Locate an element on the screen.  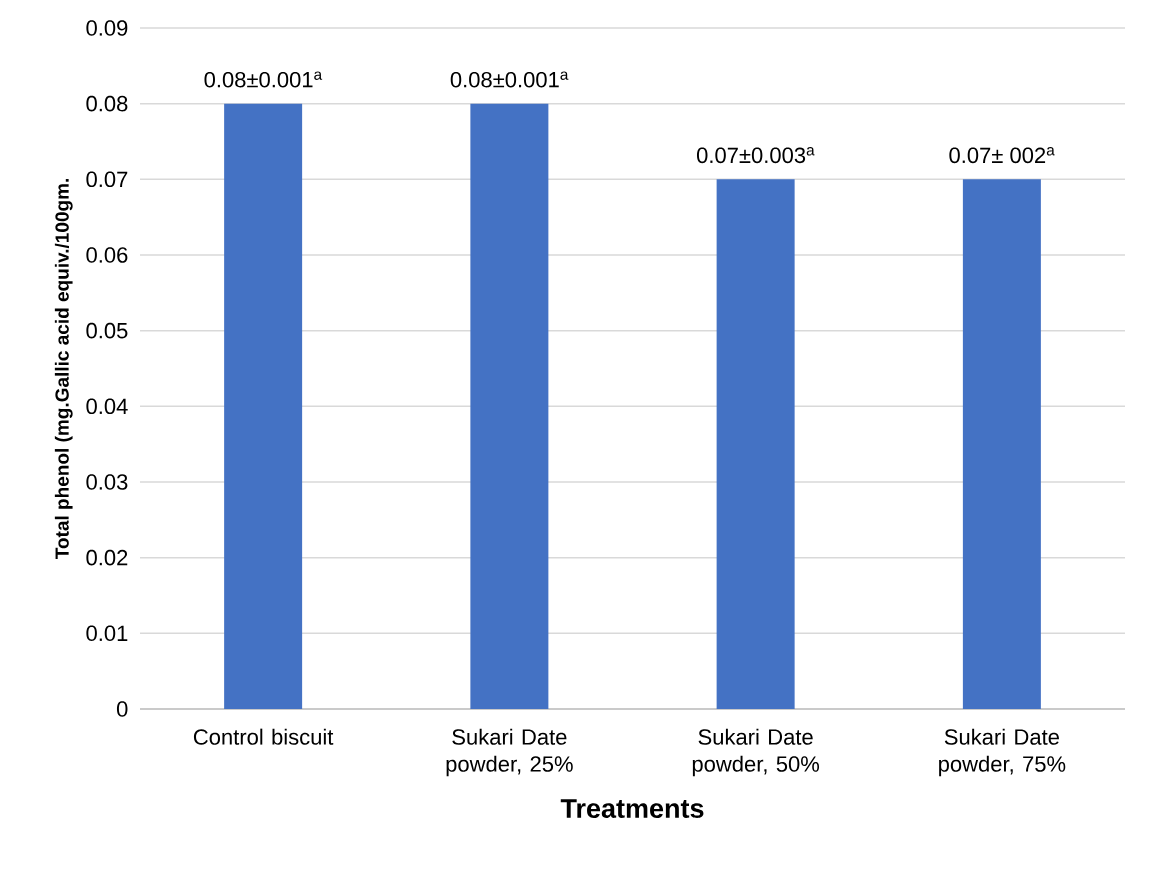
y-tick-label: 0.09 is located at coordinates (107, 28).